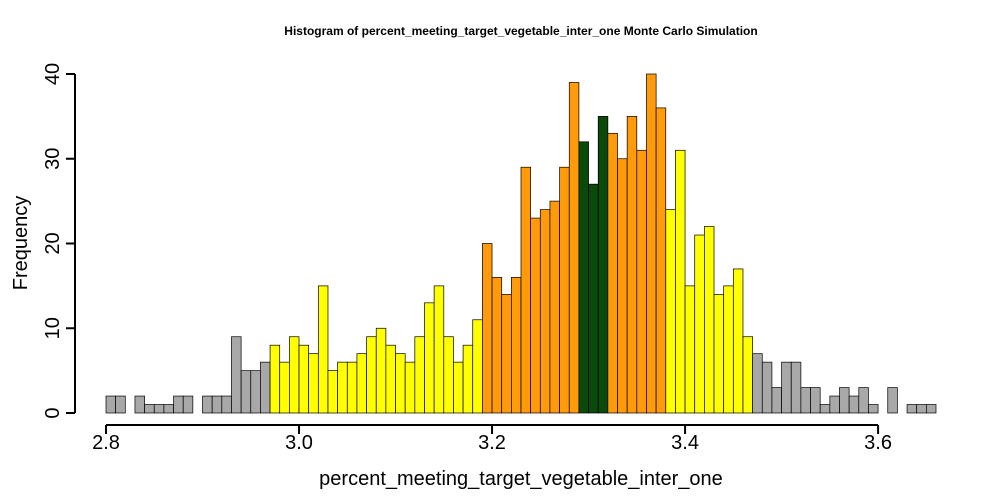 Image resolution: width=1000 pixels, height=500 pixels. Describe the element at coordinates (21, 243) in the screenshot. I see `y-axis-title: Frequency` at that location.